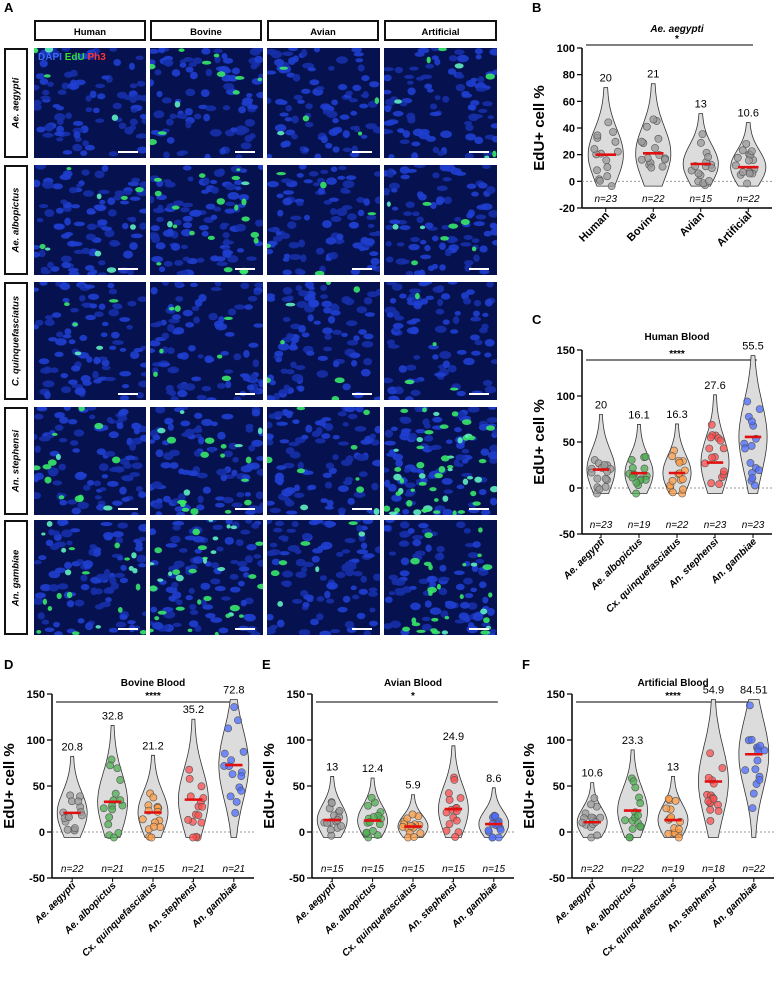 The height and width of the screenshot is (992, 782). I want to click on median-label: 10.6, so click(591, 774).